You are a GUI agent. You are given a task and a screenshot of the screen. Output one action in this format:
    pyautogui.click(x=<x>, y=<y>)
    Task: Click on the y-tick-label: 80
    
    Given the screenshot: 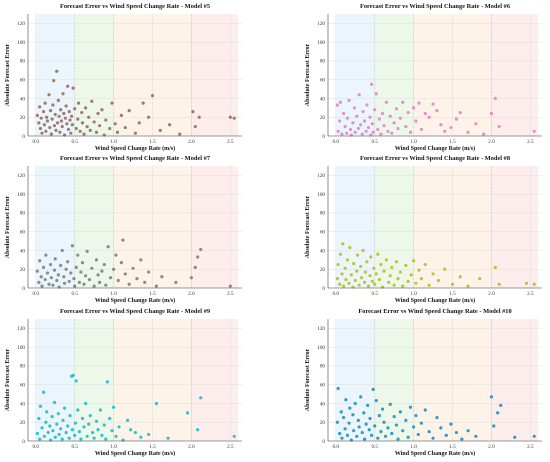 What is the action you would take?
    pyautogui.click(x=323, y=214)
    